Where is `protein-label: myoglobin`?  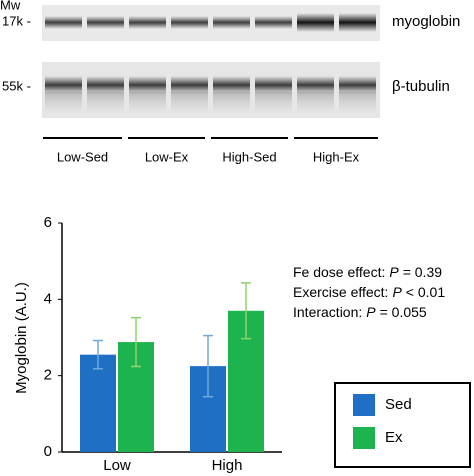 protein-label: myoglobin is located at coordinates (426, 21).